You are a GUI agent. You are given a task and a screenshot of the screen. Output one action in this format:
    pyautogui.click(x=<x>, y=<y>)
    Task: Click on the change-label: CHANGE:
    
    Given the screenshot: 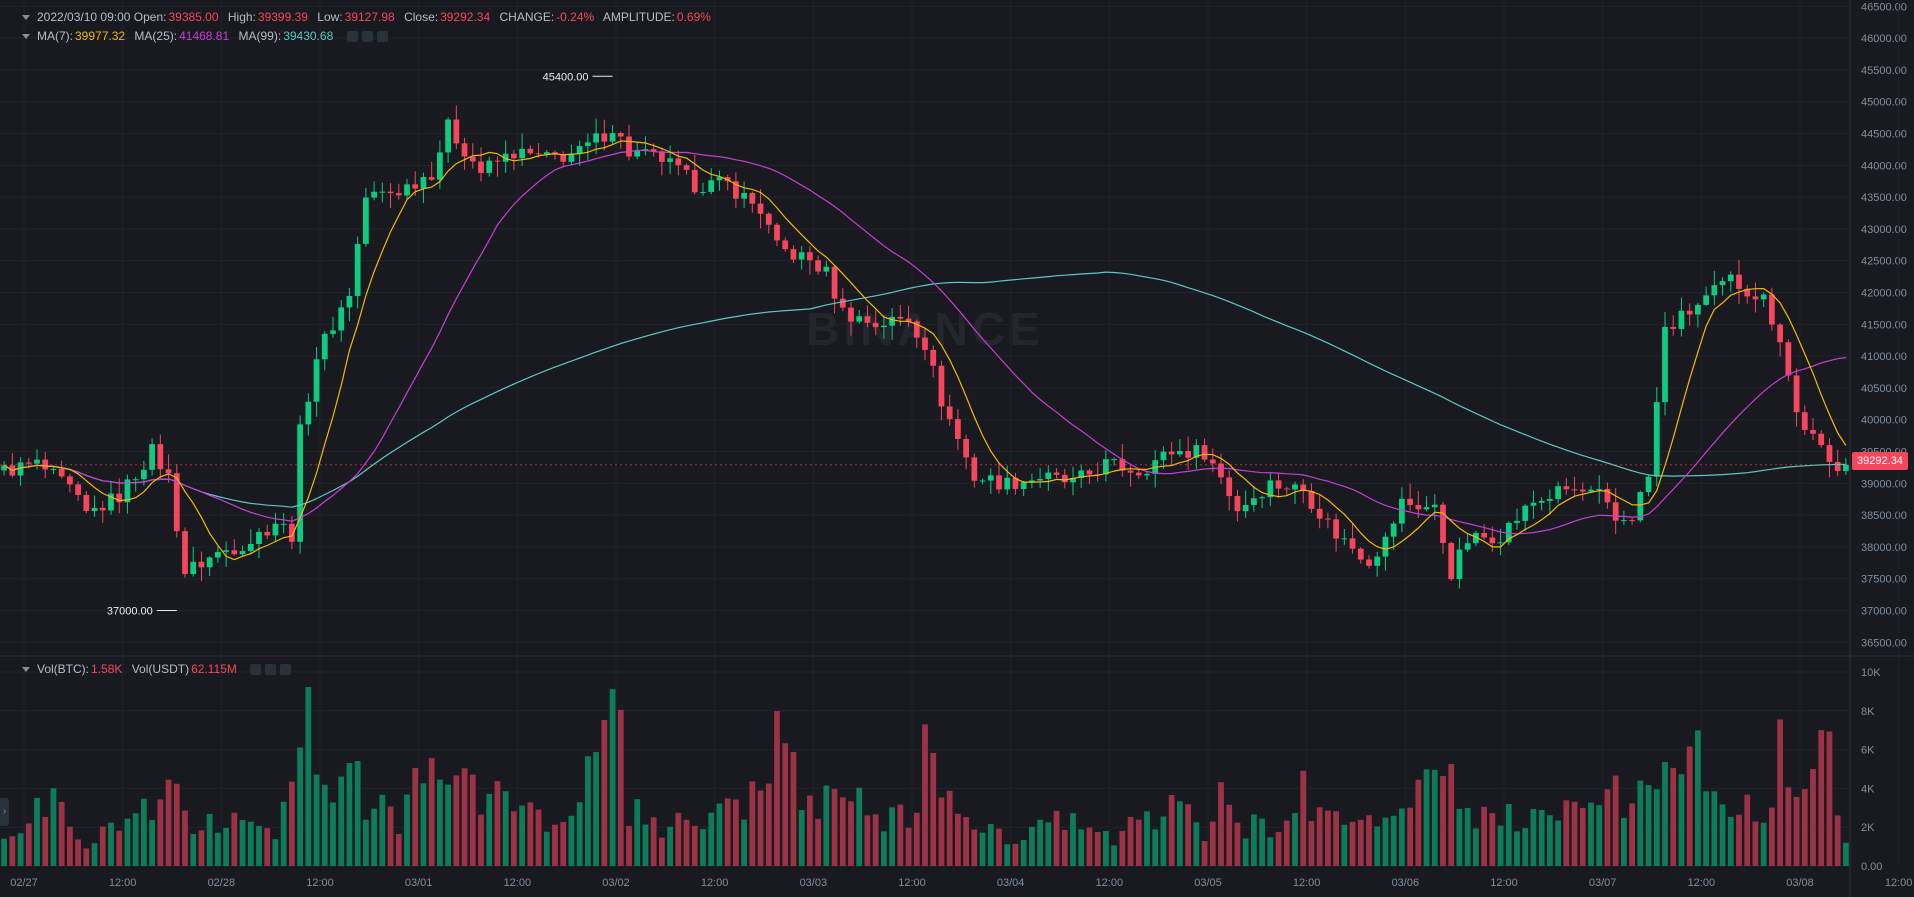 What is the action you would take?
    pyautogui.click(x=527, y=17)
    